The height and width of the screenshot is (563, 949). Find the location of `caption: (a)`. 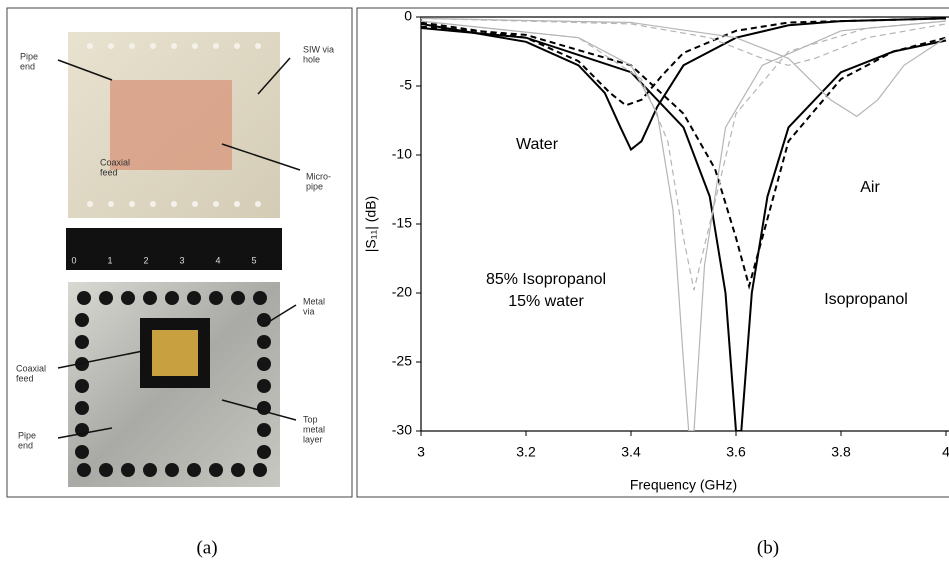

caption: (a) is located at coordinates (206, 547).